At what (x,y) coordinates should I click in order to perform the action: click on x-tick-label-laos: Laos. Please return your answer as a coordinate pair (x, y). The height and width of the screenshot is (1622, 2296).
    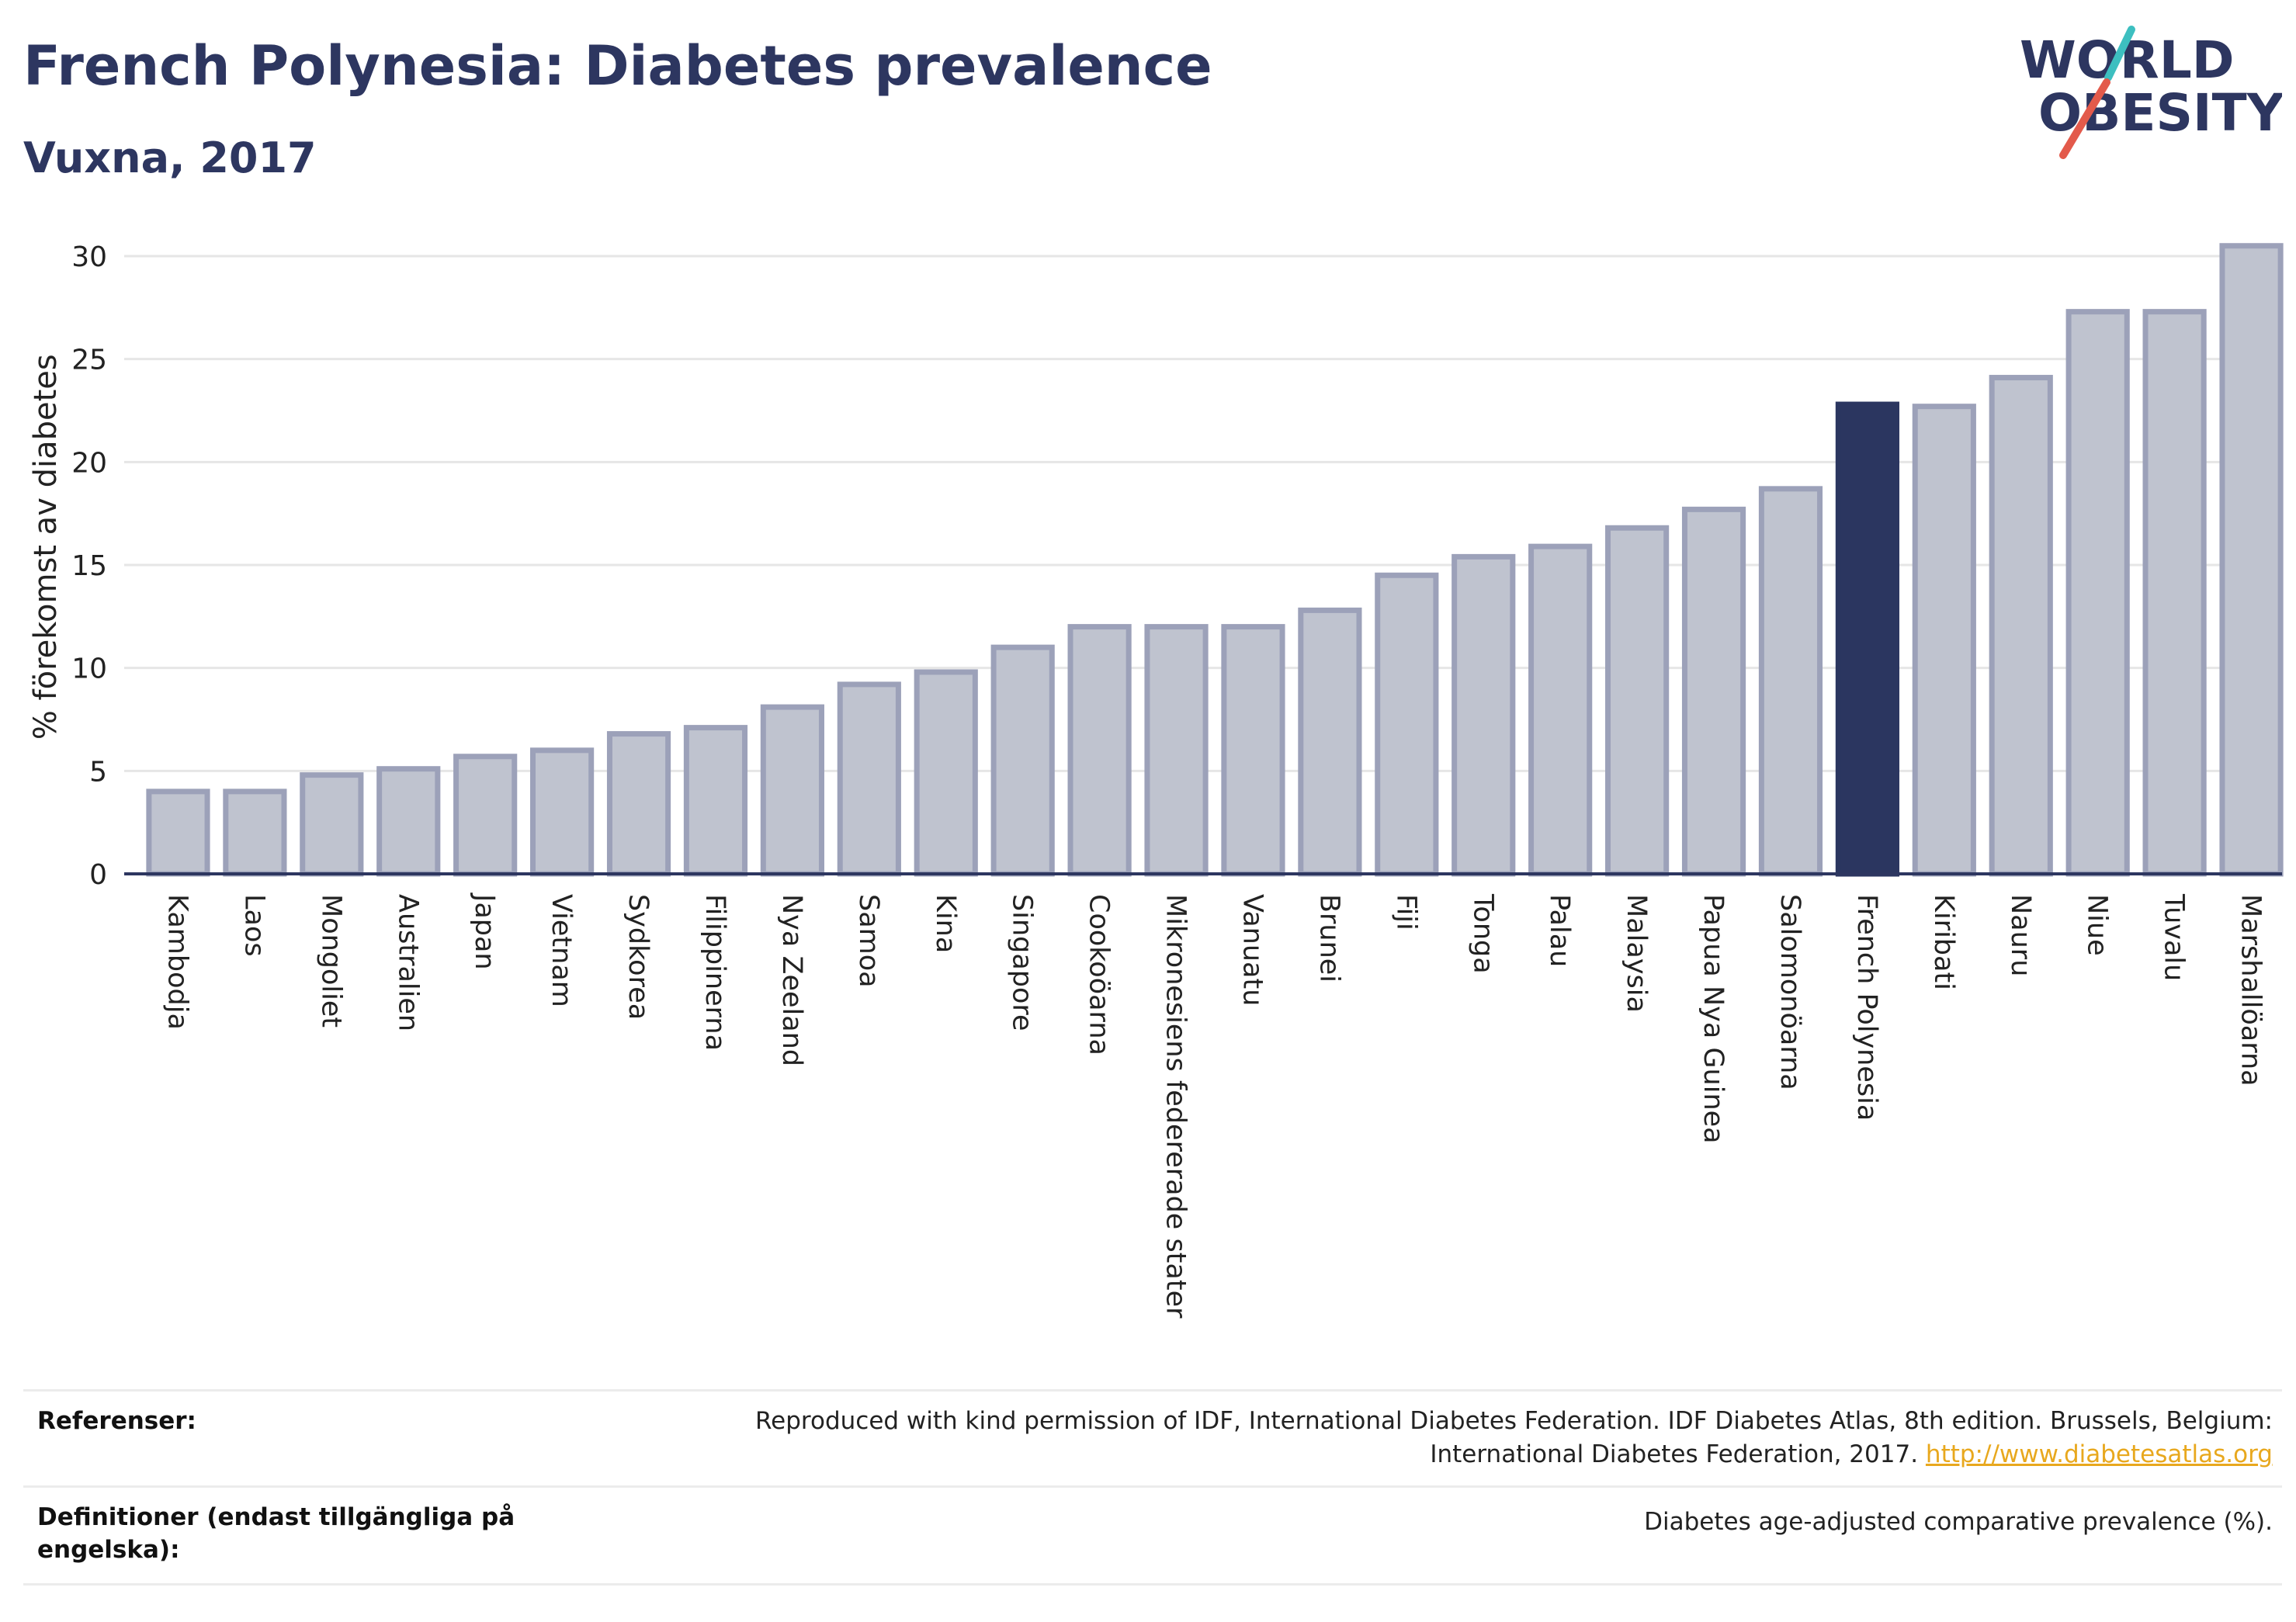
    Looking at the image, I should click on (253, 926).